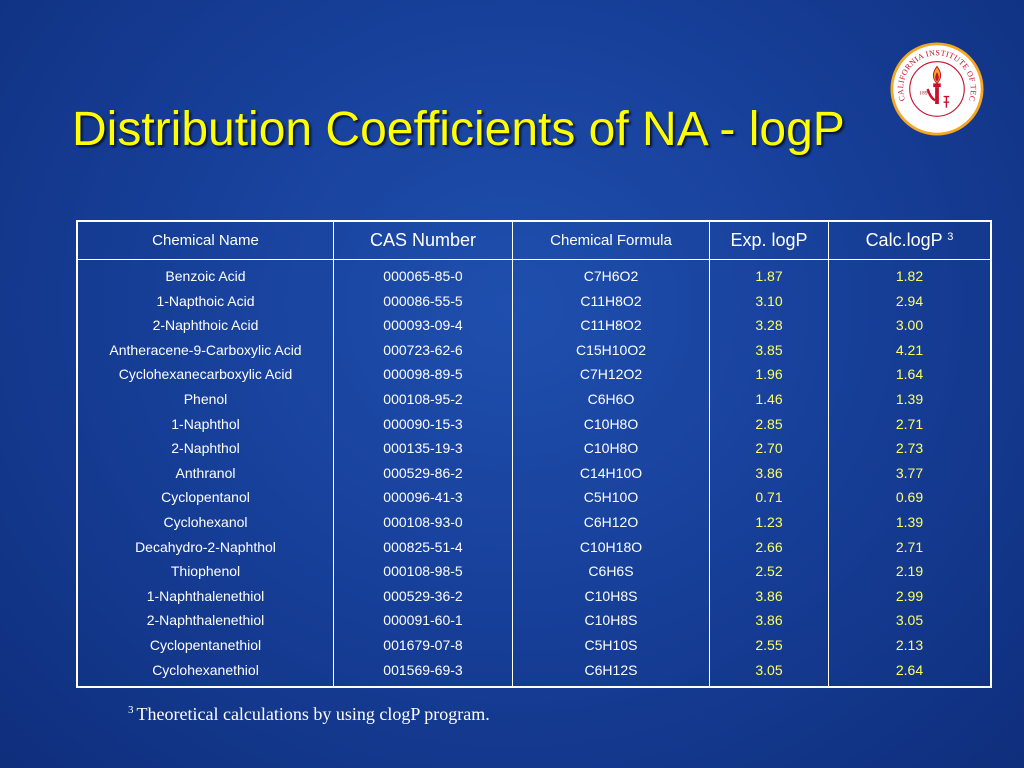 Image resolution: width=1024 pixels, height=768 pixels. Describe the element at coordinates (611, 276) in the screenshot. I see `cell-formula: C7H6O2` at that location.